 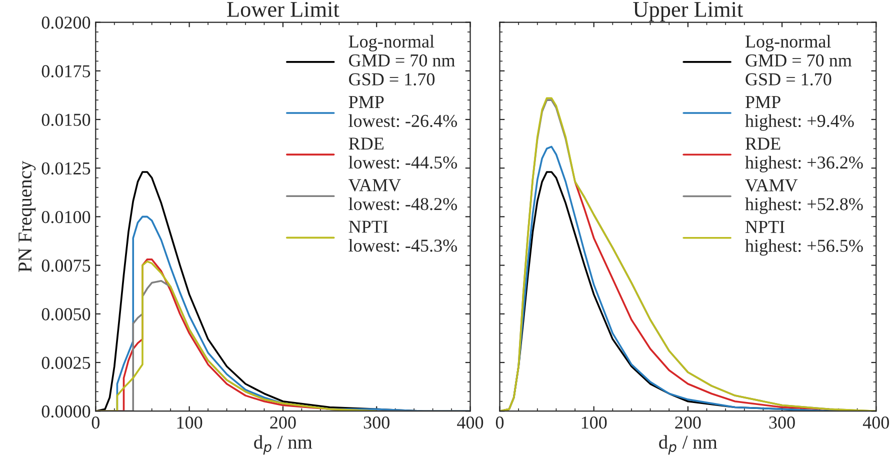 I want to click on legend-label: NPTI lowest: -45.3%, so click(x=402, y=236).